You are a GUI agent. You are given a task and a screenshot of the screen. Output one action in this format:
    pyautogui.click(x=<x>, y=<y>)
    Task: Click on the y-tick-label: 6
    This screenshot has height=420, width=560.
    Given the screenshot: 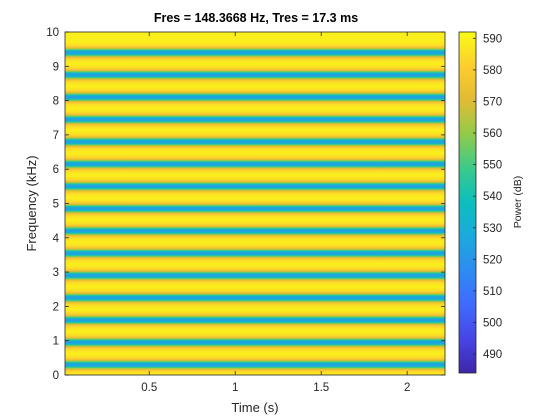 What is the action you would take?
    pyautogui.click(x=56, y=170)
    